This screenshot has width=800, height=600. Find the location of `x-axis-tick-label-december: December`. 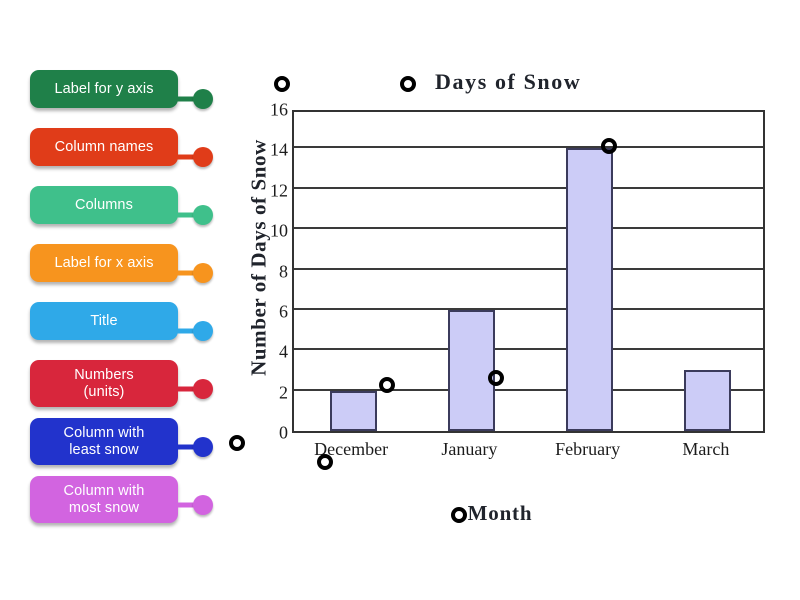

x-axis-tick-label-december: December is located at coordinates (351, 449).